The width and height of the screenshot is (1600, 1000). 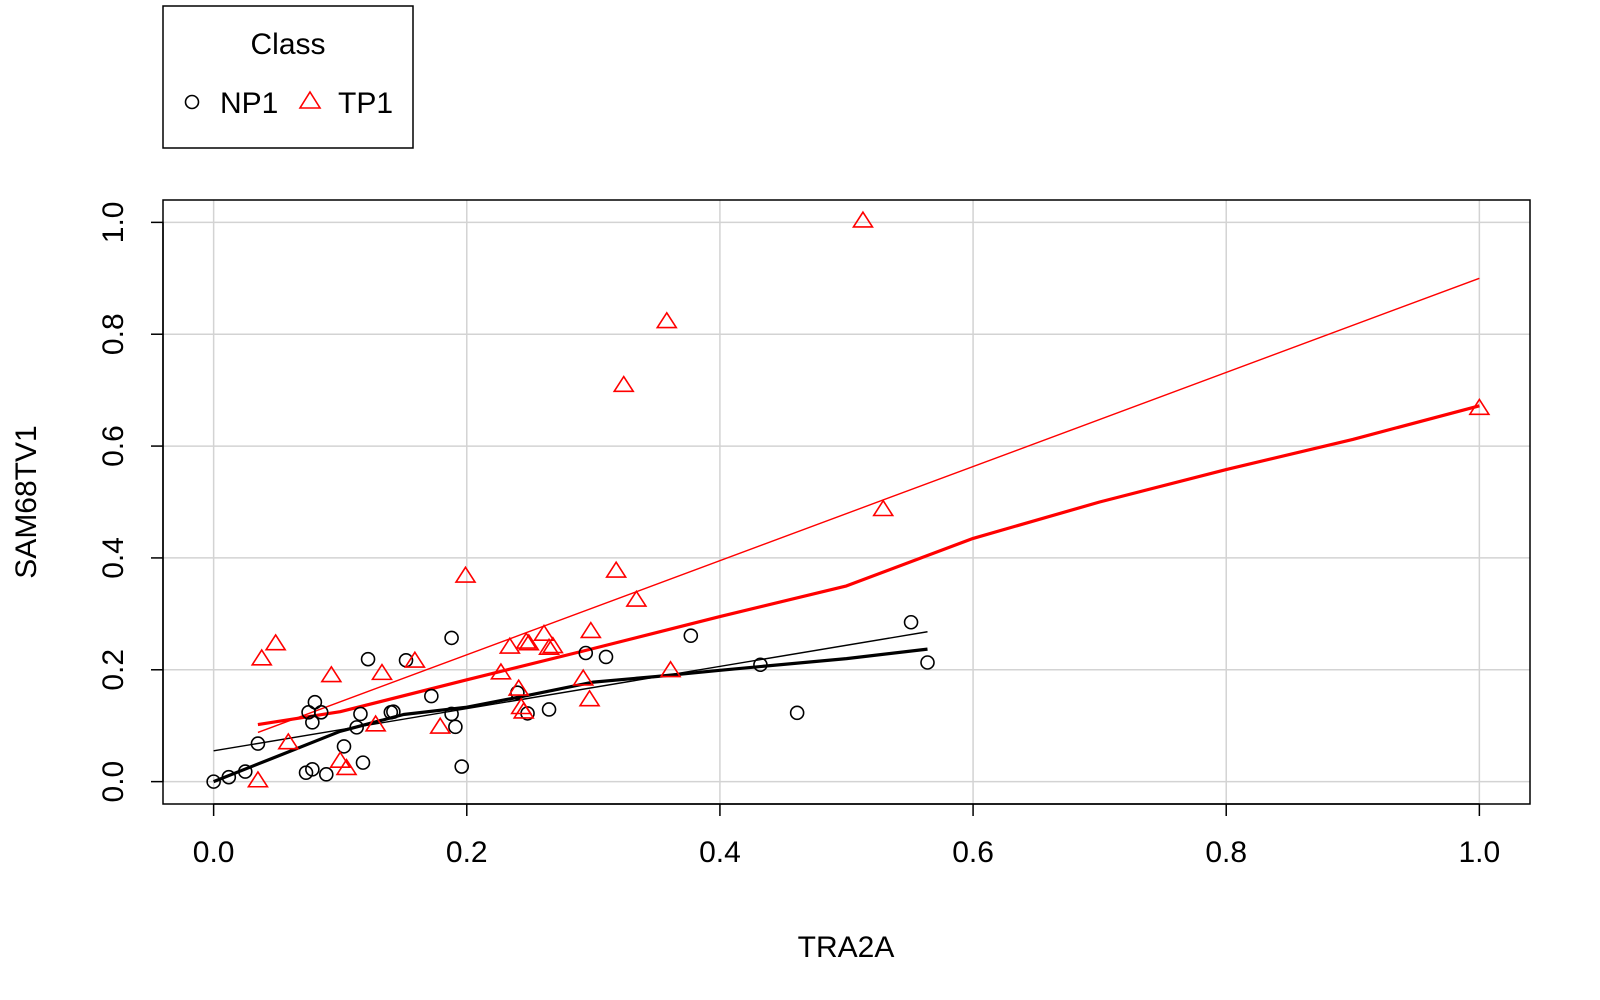 I want to click on legend-box, so click(x=288, y=77).